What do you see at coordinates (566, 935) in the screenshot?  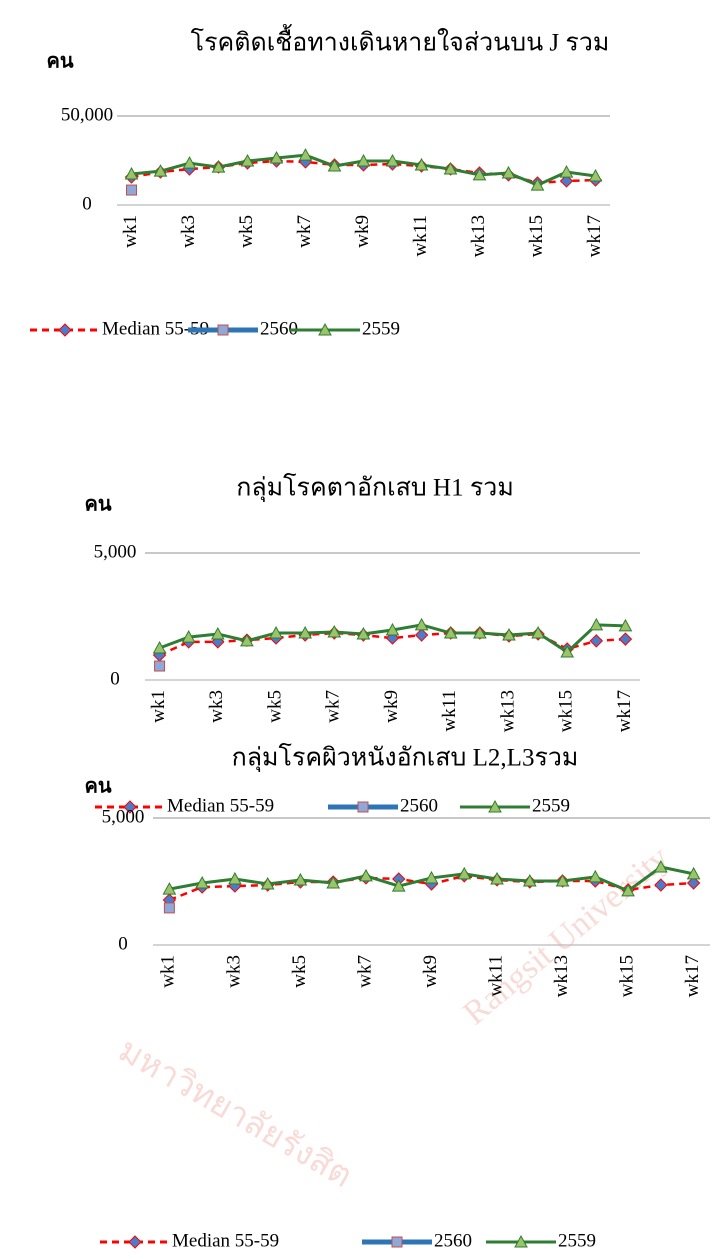 I see `watermark: Rangsit University` at bounding box center [566, 935].